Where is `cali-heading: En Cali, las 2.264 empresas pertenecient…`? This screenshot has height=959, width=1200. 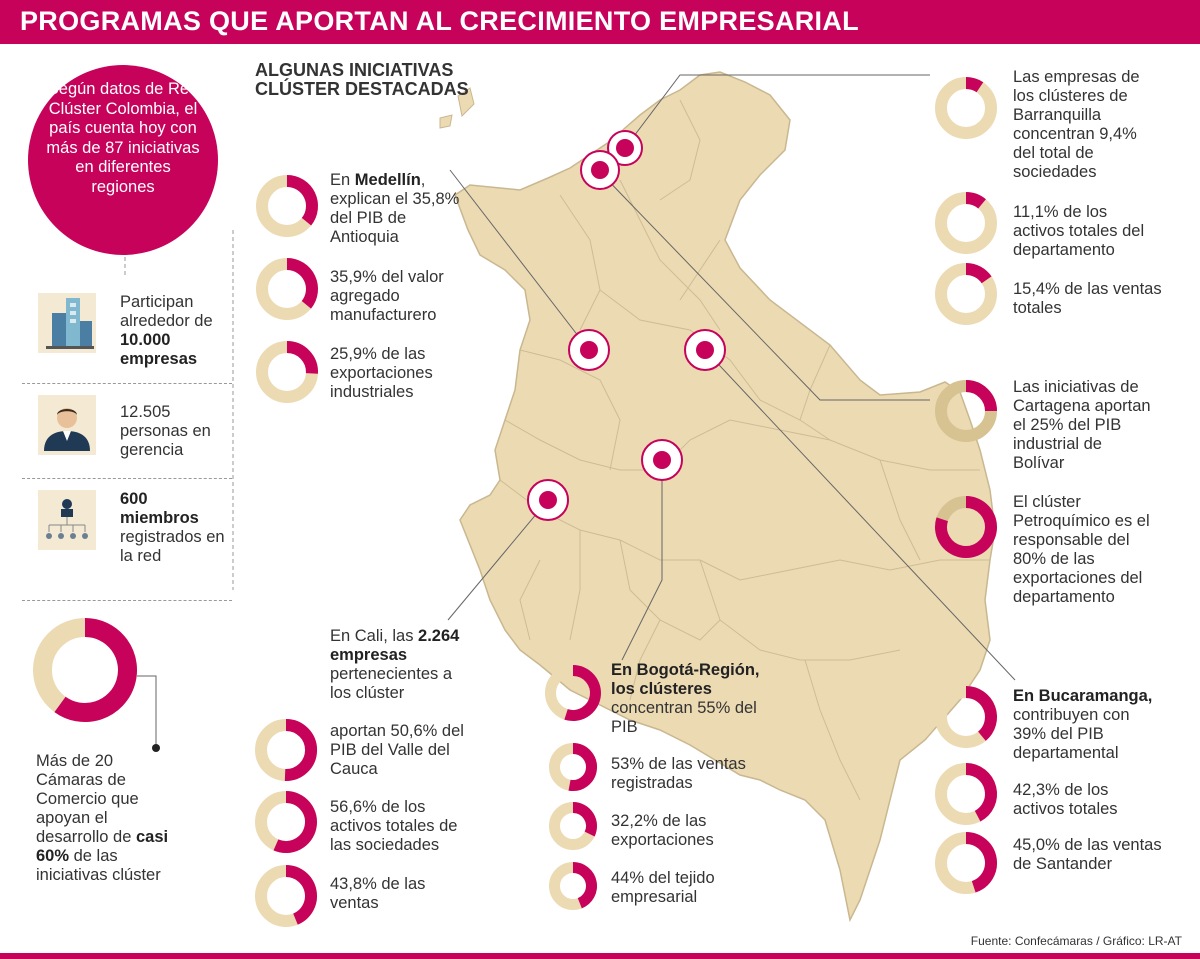
cali-heading: En Cali, las 2.264 empresas pertenecient… is located at coordinates (400, 665).